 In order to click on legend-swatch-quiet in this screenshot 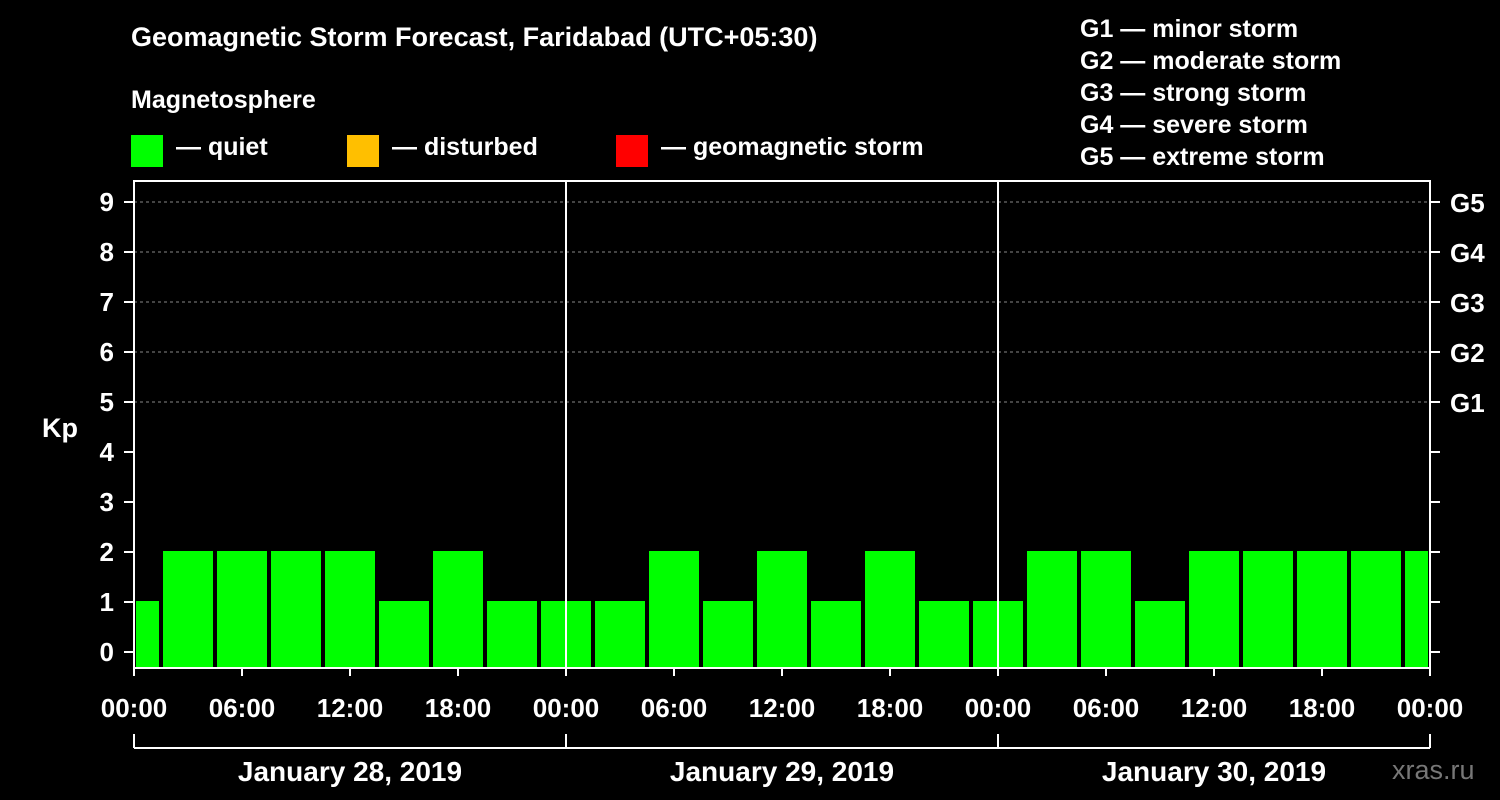, I will do `click(147, 151)`.